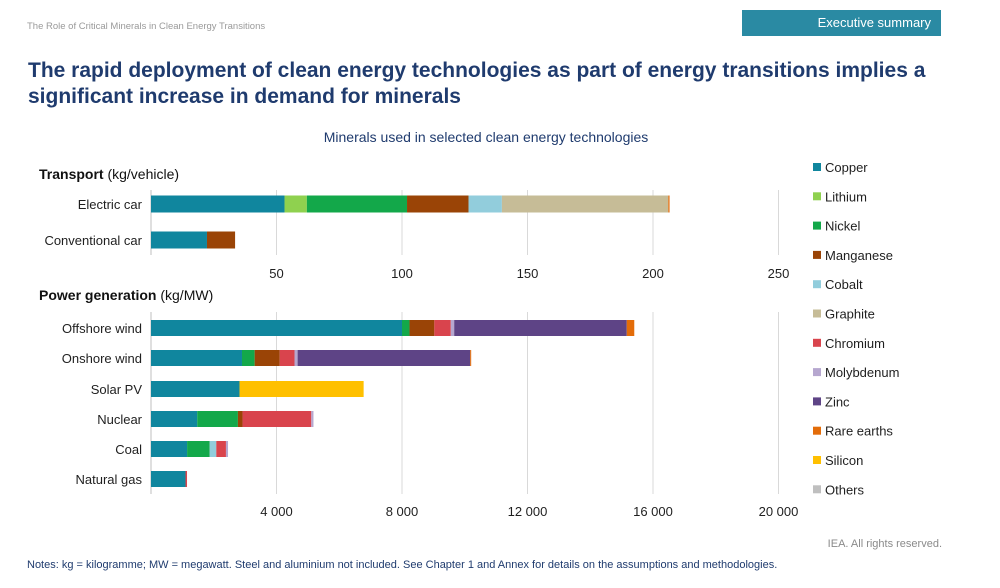 The height and width of the screenshot is (588, 1000). I want to click on bar-segment-offshore-wind-chromium, so click(442, 328).